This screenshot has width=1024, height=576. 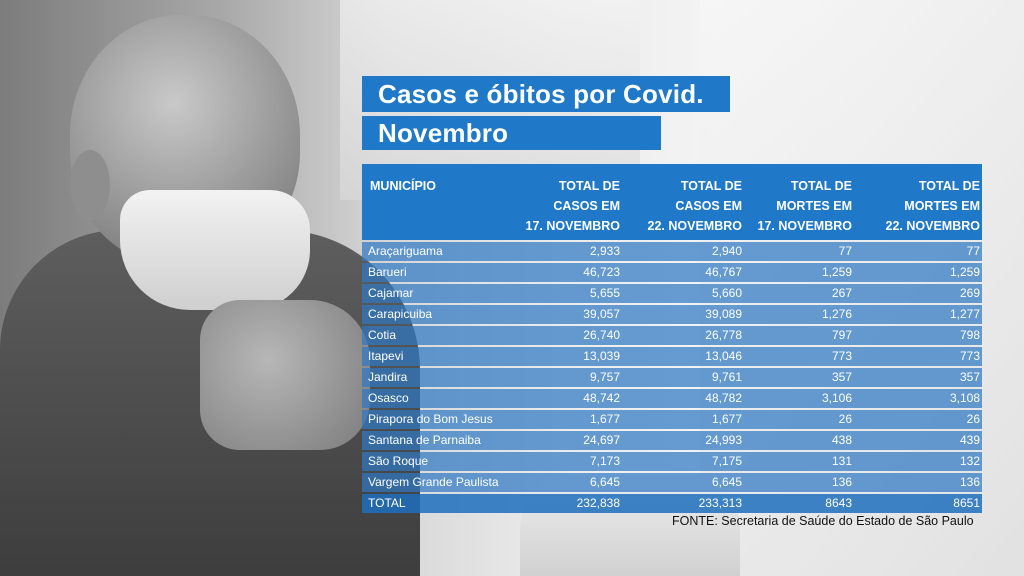 What do you see at coordinates (388, 377) in the screenshot?
I see `cell-municipio: Jandira` at bounding box center [388, 377].